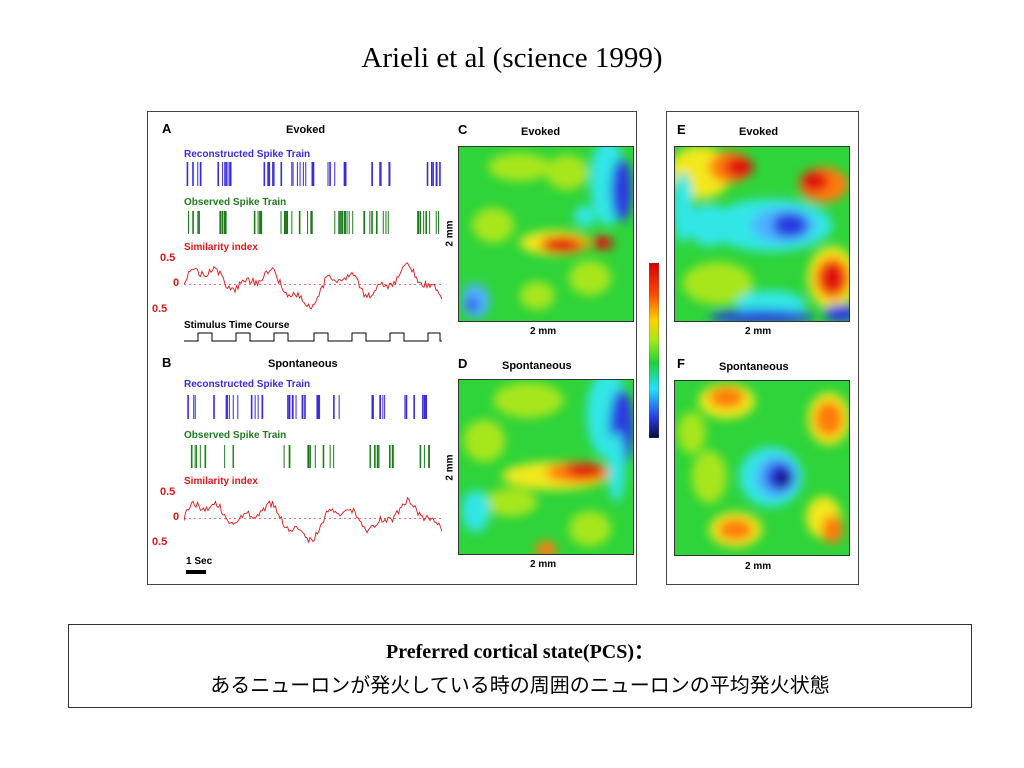 The width and height of the screenshot is (1024, 768). What do you see at coordinates (167, 128) in the screenshot?
I see `panel-a-letter: A` at bounding box center [167, 128].